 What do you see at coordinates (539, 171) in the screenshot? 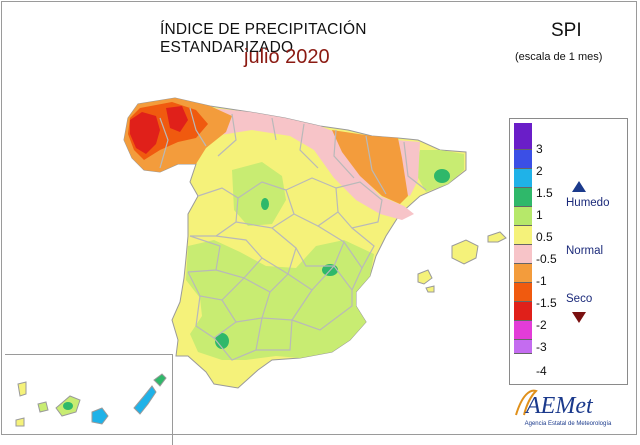
I see `legend-tick: 2` at bounding box center [539, 171].